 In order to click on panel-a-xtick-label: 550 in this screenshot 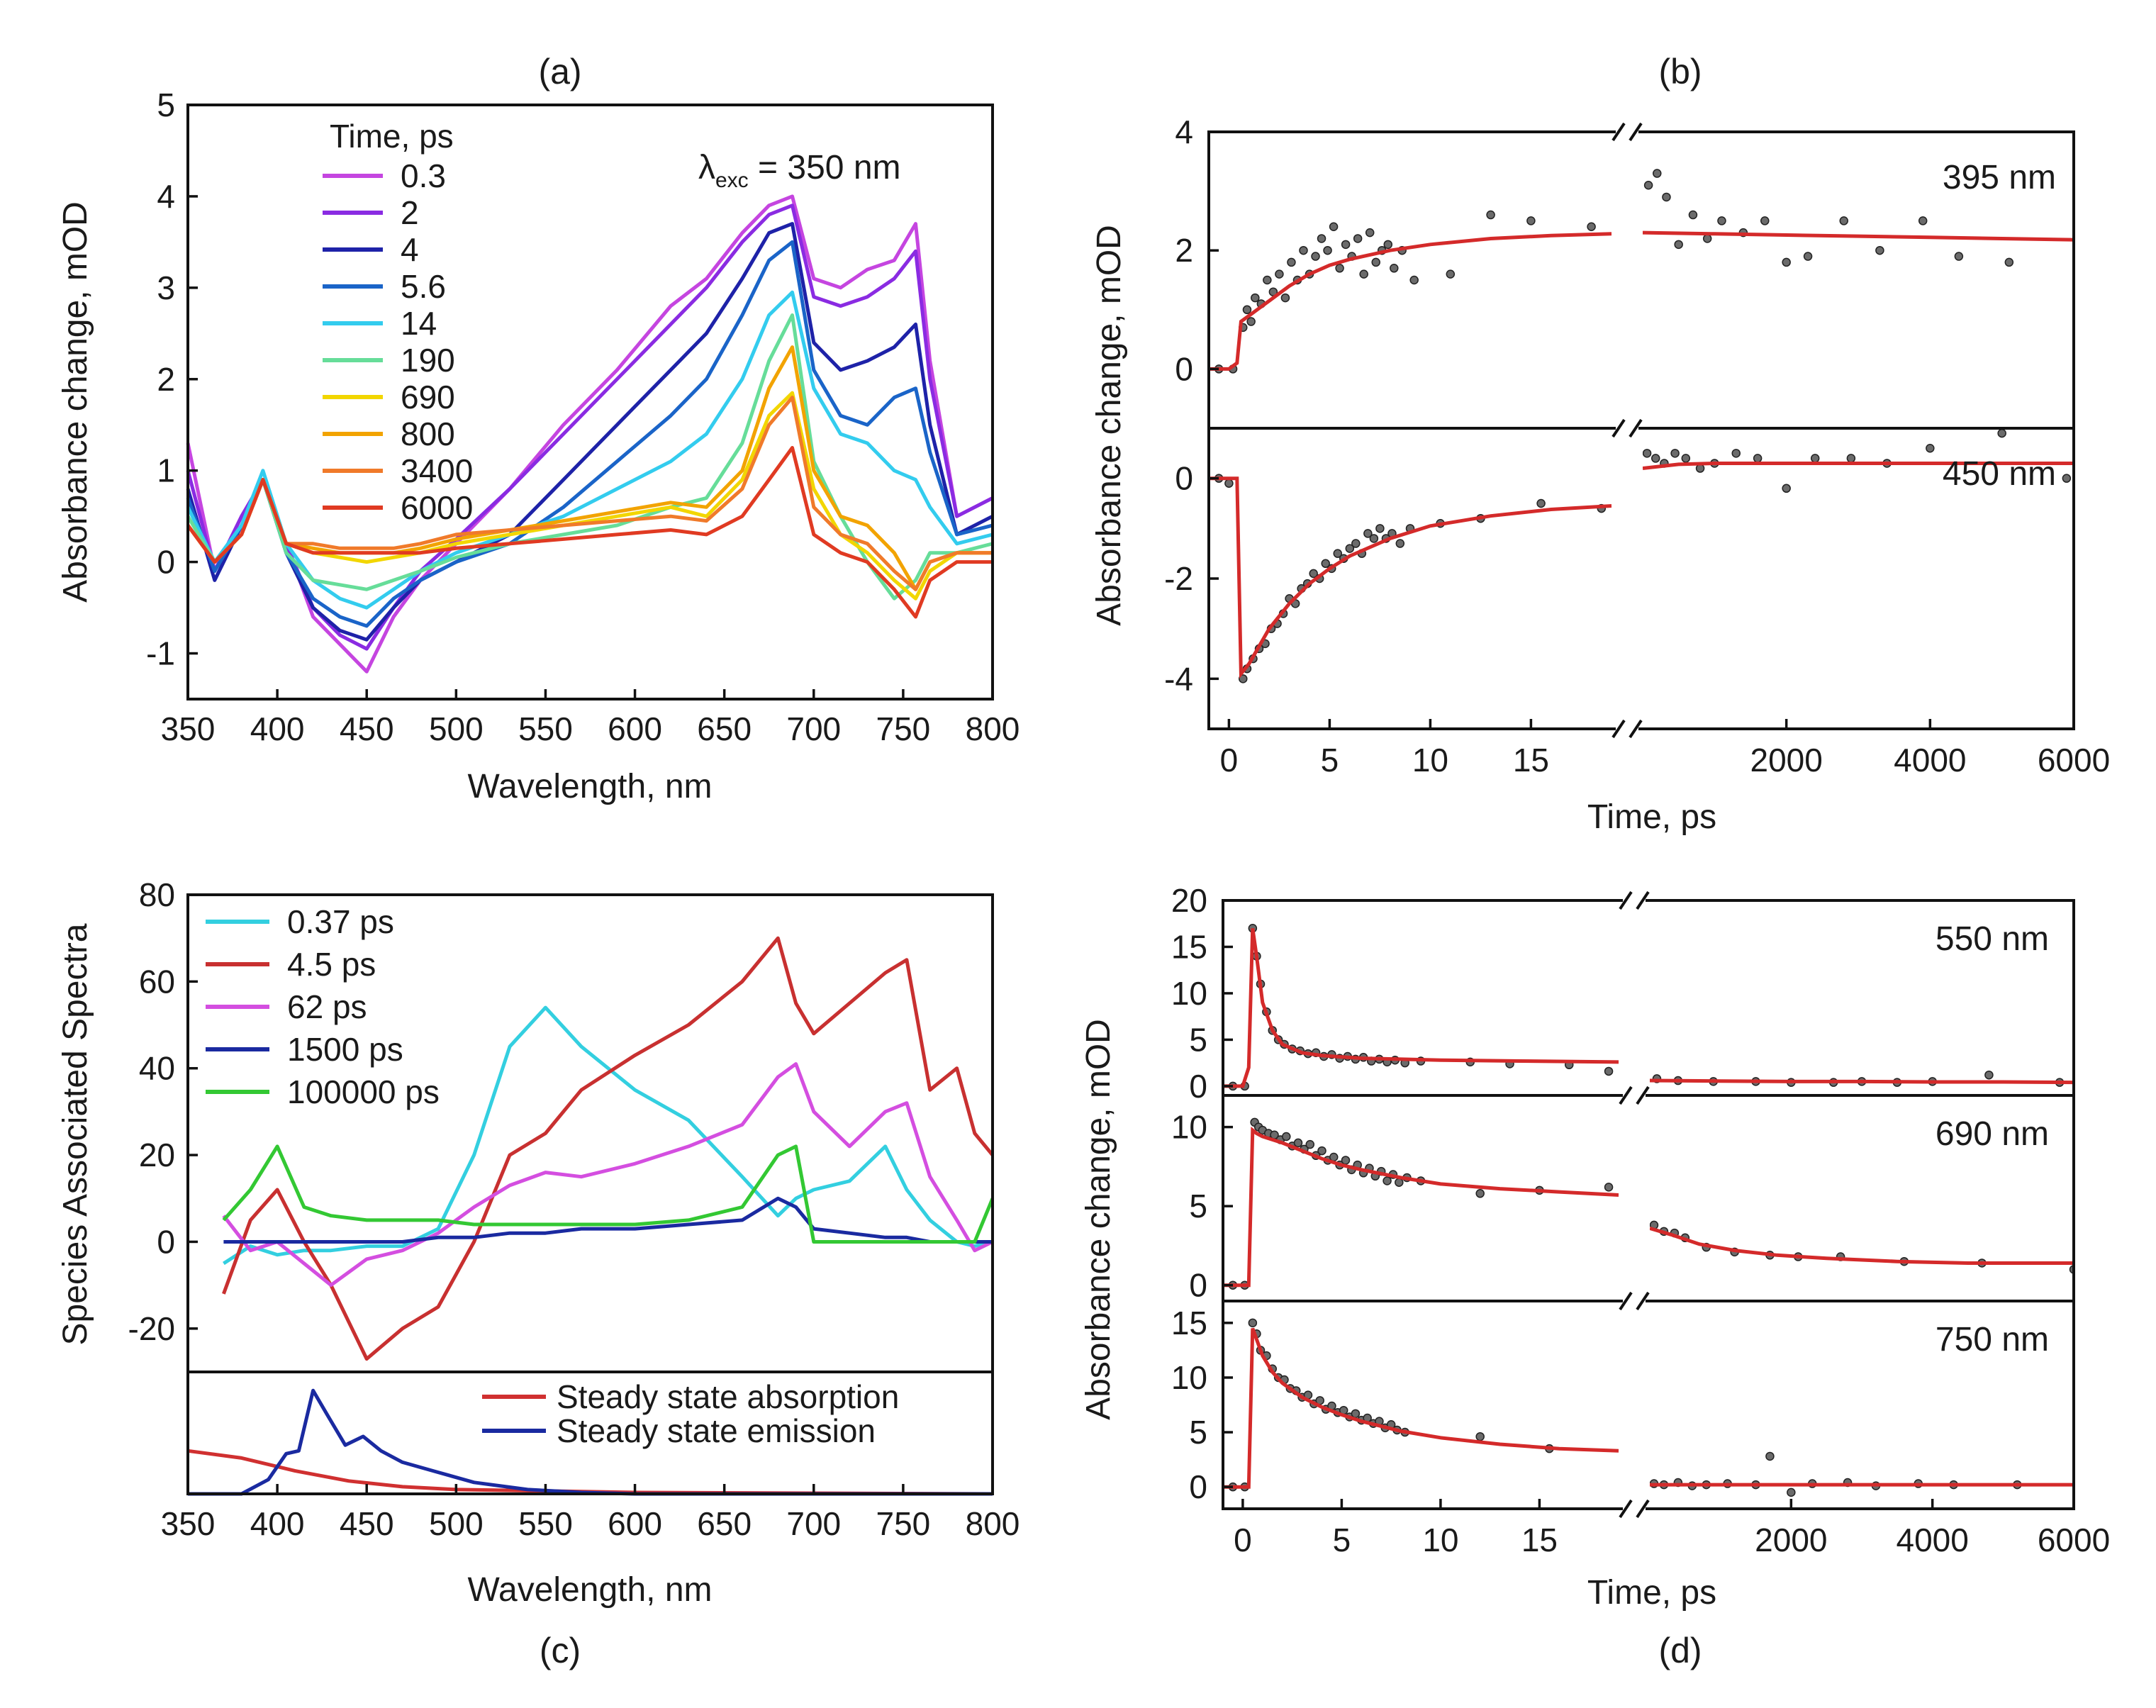, I will do `click(545, 728)`.